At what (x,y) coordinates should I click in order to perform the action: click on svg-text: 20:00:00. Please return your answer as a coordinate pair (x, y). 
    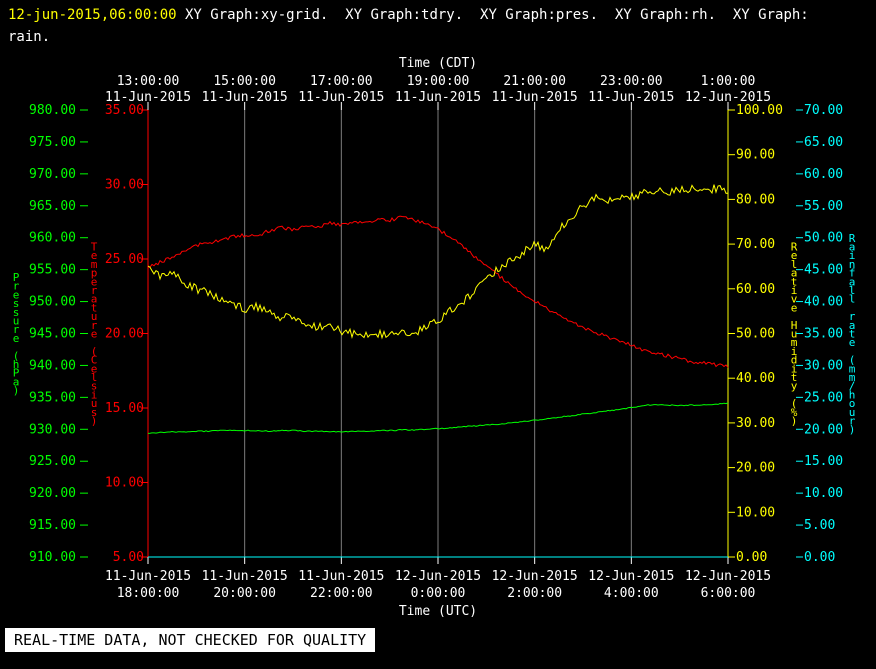
    Looking at the image, I should click on (244, 593).